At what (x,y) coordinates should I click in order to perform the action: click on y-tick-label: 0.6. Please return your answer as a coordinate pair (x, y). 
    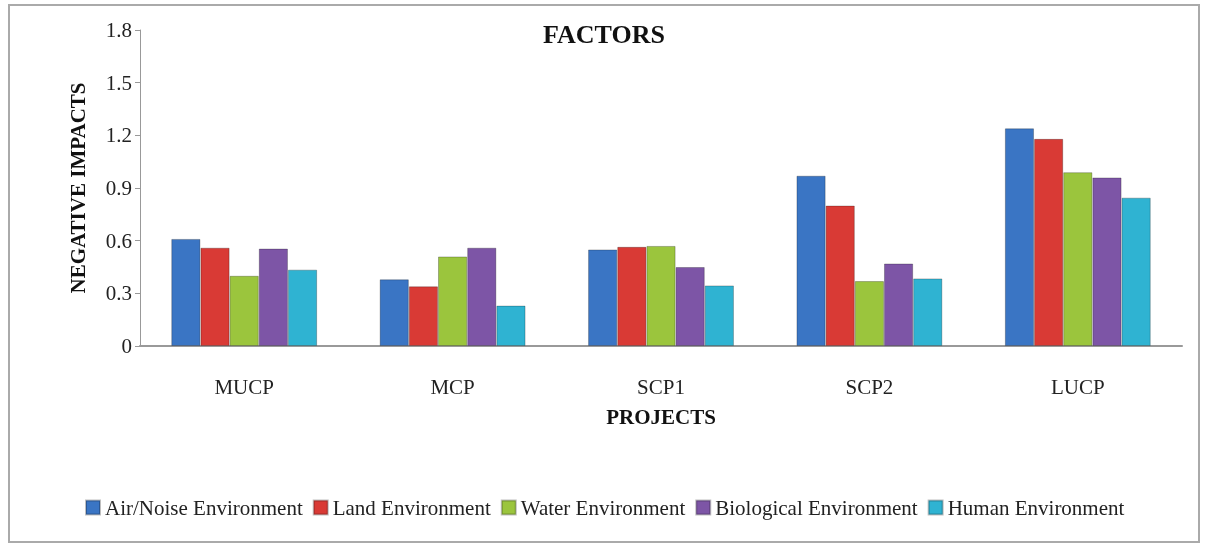
    Looking at the image, I should click on (118, 240).